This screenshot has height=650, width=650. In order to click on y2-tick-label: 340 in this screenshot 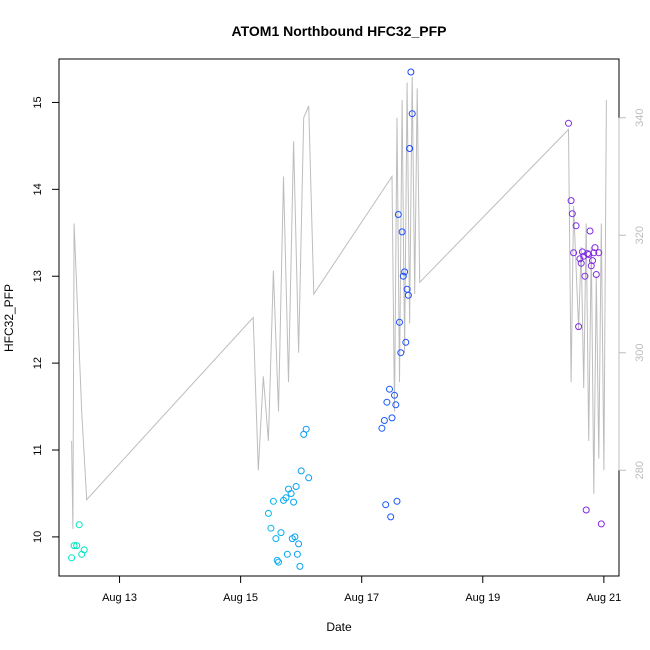, I will do `click(640, 118)`.